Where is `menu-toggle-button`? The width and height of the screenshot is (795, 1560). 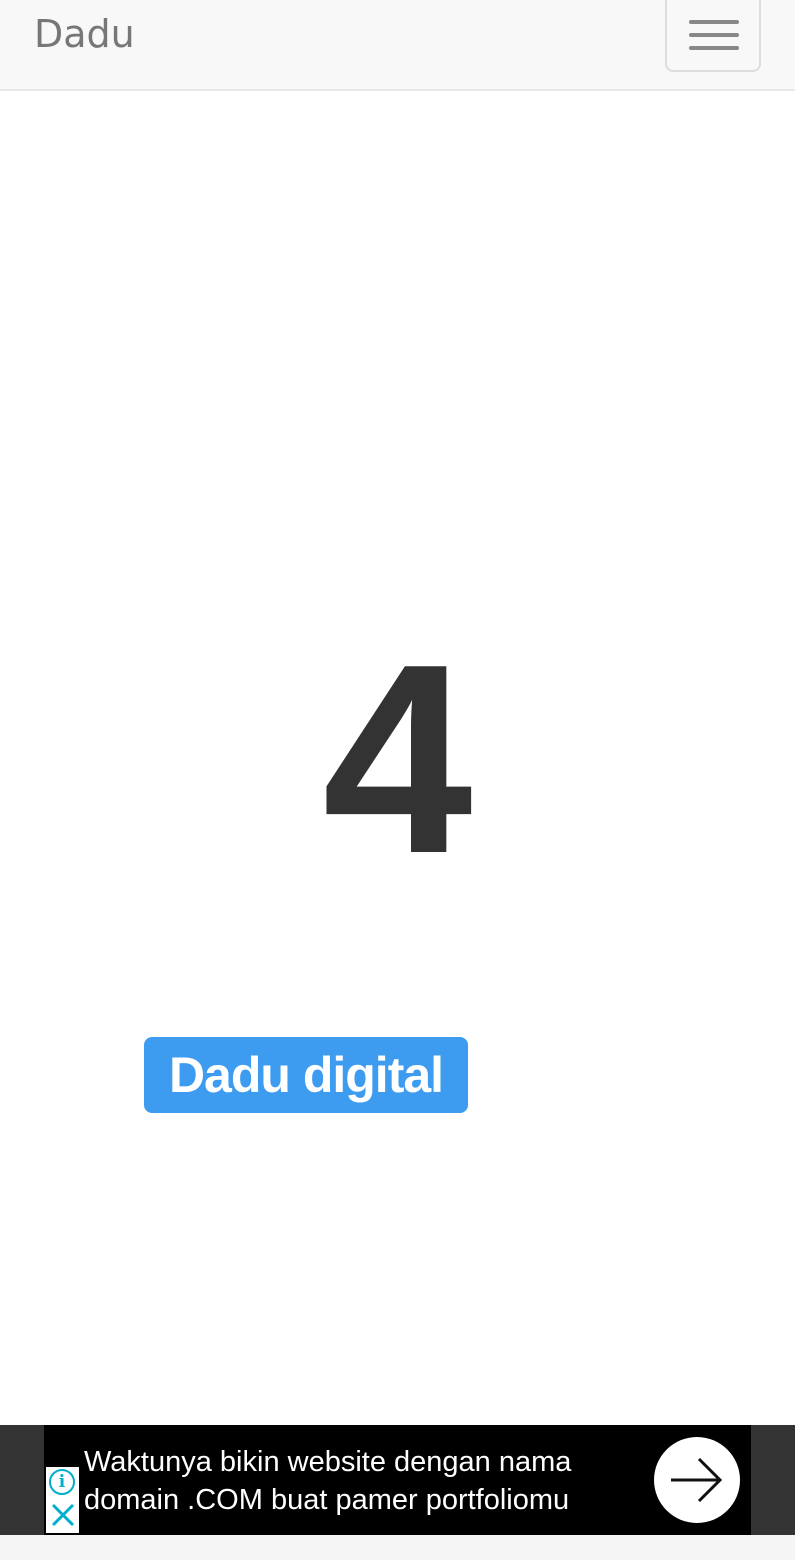 menu-toggle-button is located at coordinates (713, 36).